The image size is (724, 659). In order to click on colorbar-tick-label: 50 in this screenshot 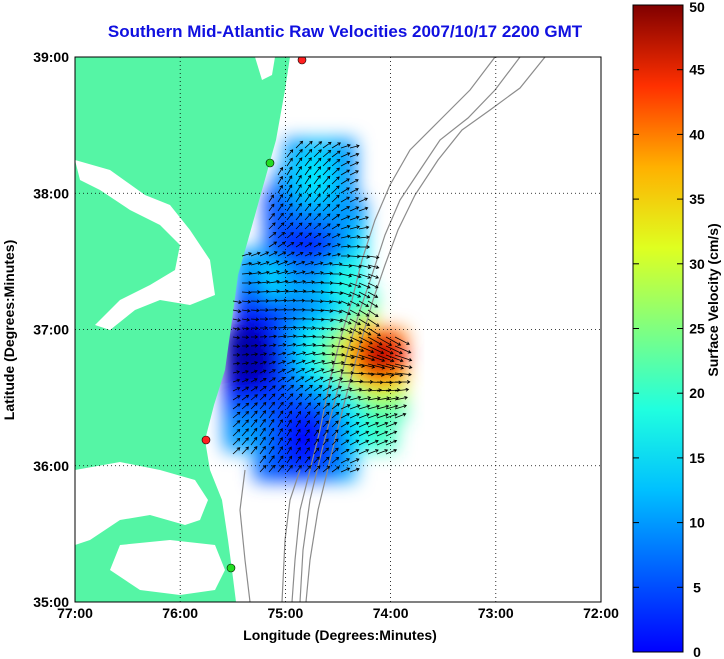, I will do `click(697, 7)`.